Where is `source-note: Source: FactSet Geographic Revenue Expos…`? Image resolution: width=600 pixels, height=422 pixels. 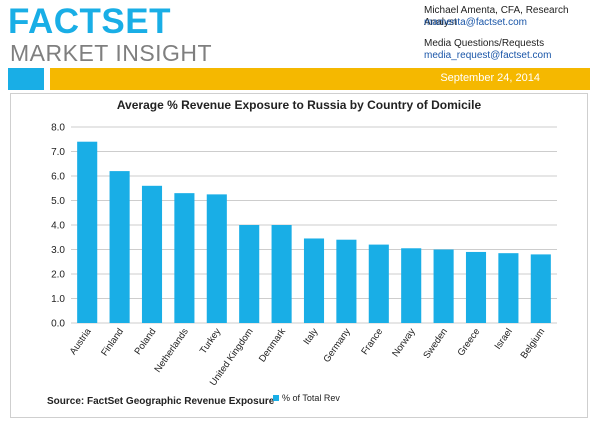 source-note: Source: FactSet Geographic Revenue Expos… is located at coordinates (161, 401).